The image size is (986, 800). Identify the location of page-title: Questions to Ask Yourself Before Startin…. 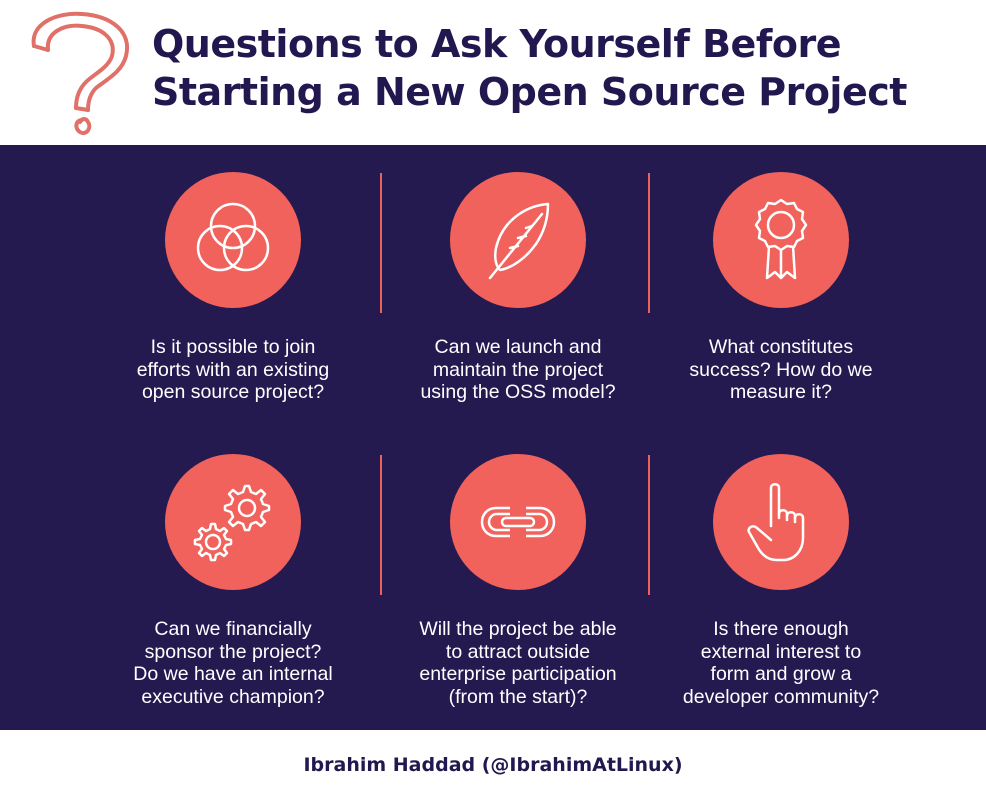
(567, 68).